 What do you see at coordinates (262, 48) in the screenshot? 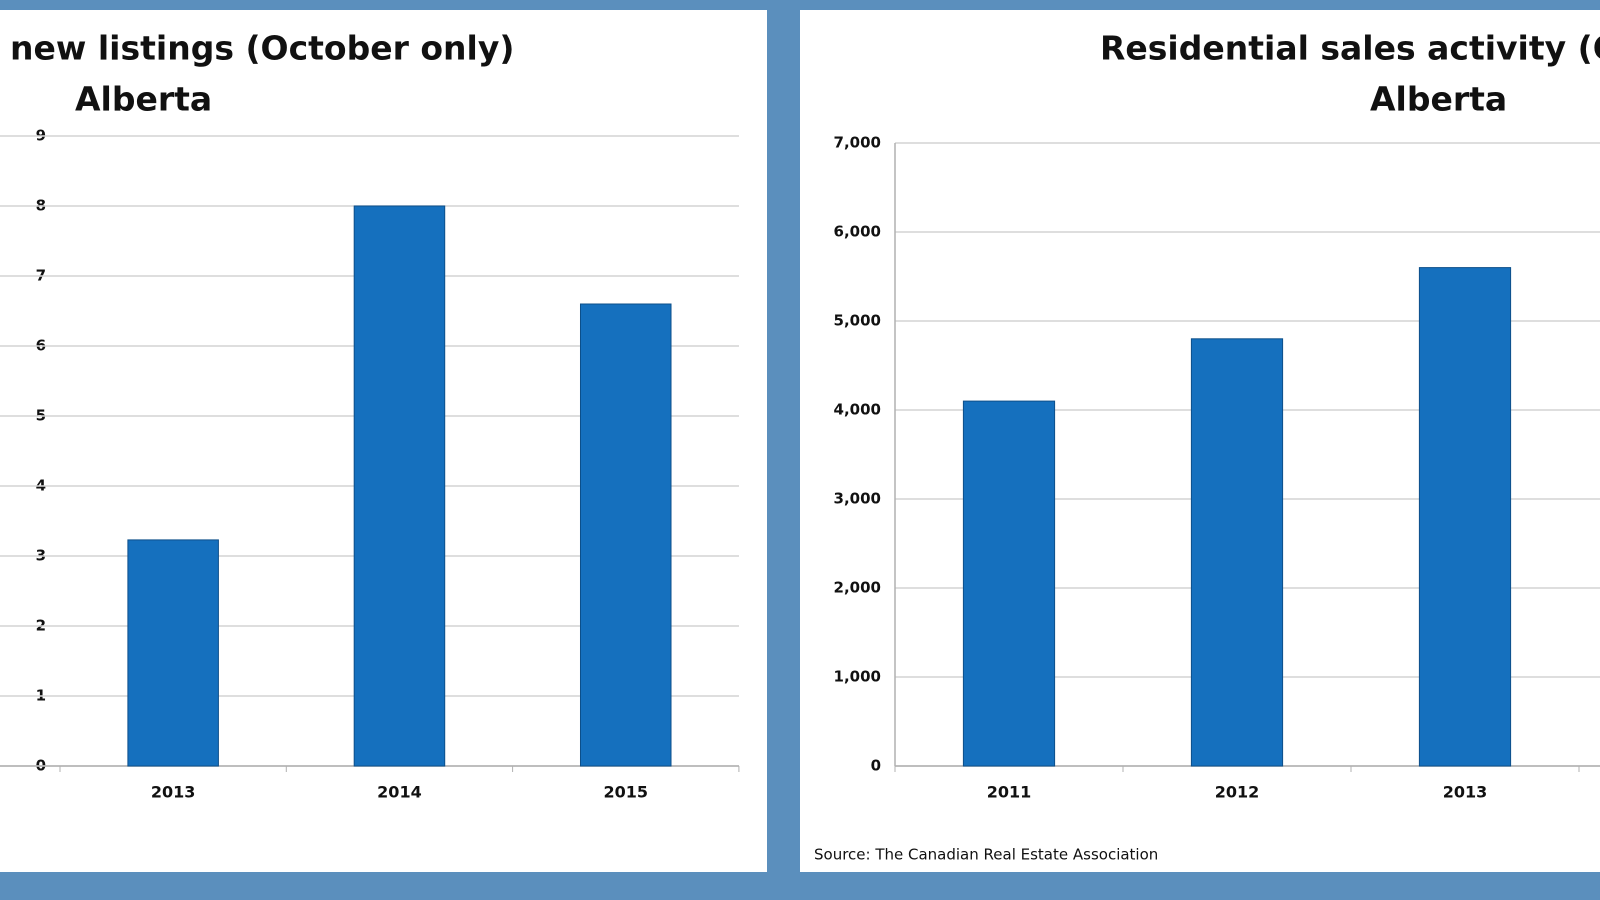
I see `chart-title: new listings (October only)` at bounding box center [262, 48].